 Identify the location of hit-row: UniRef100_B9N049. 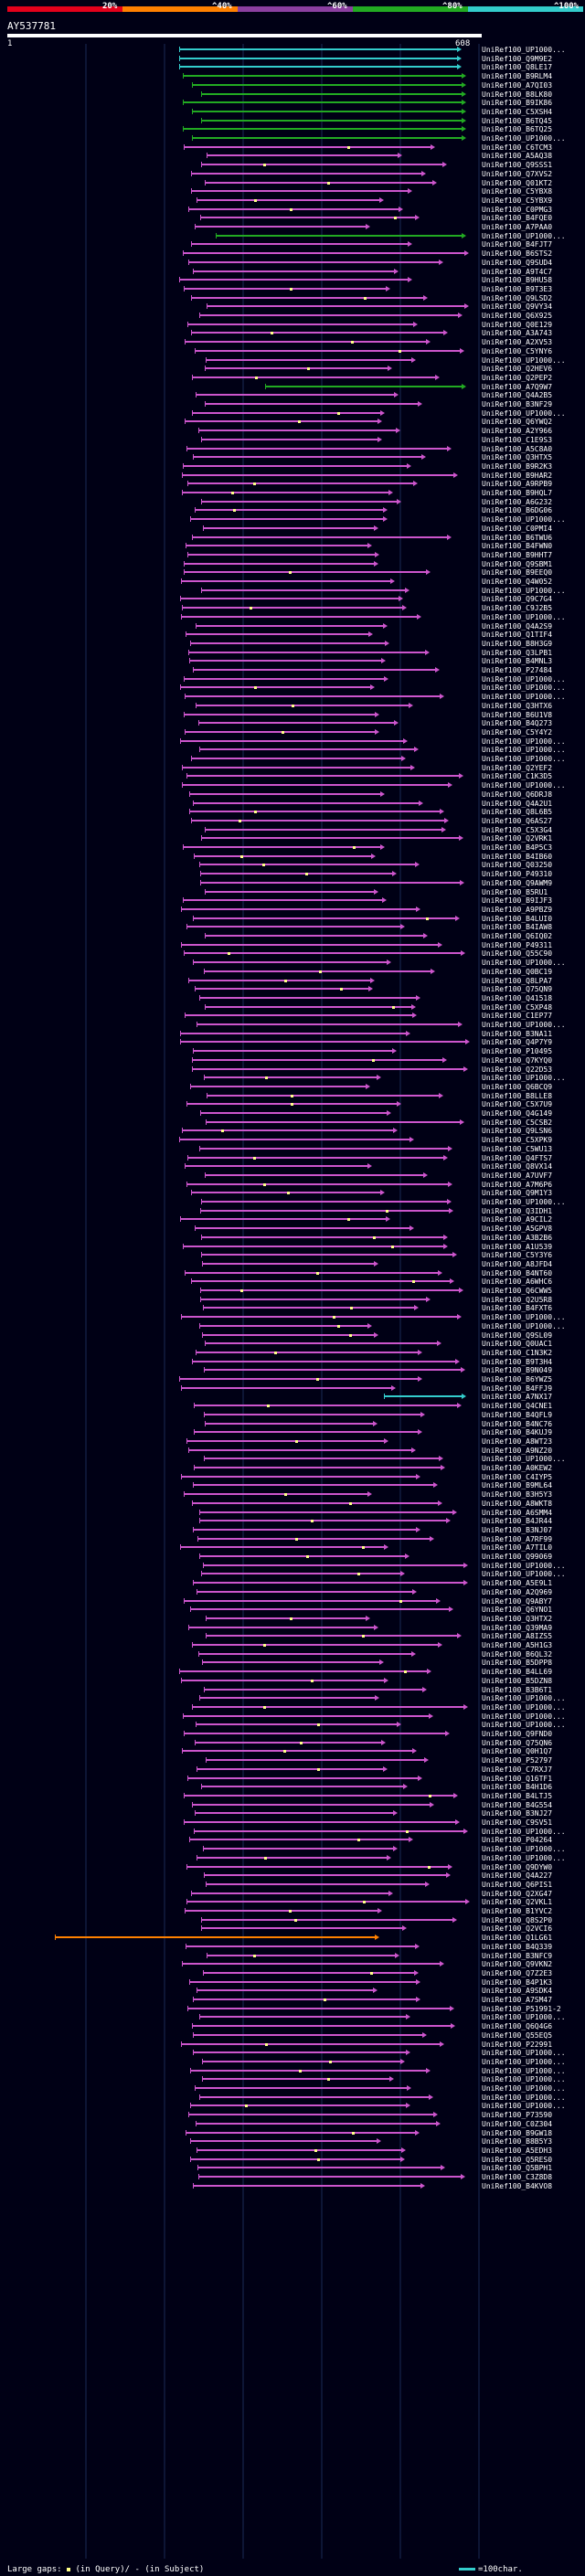
(293, 1370).